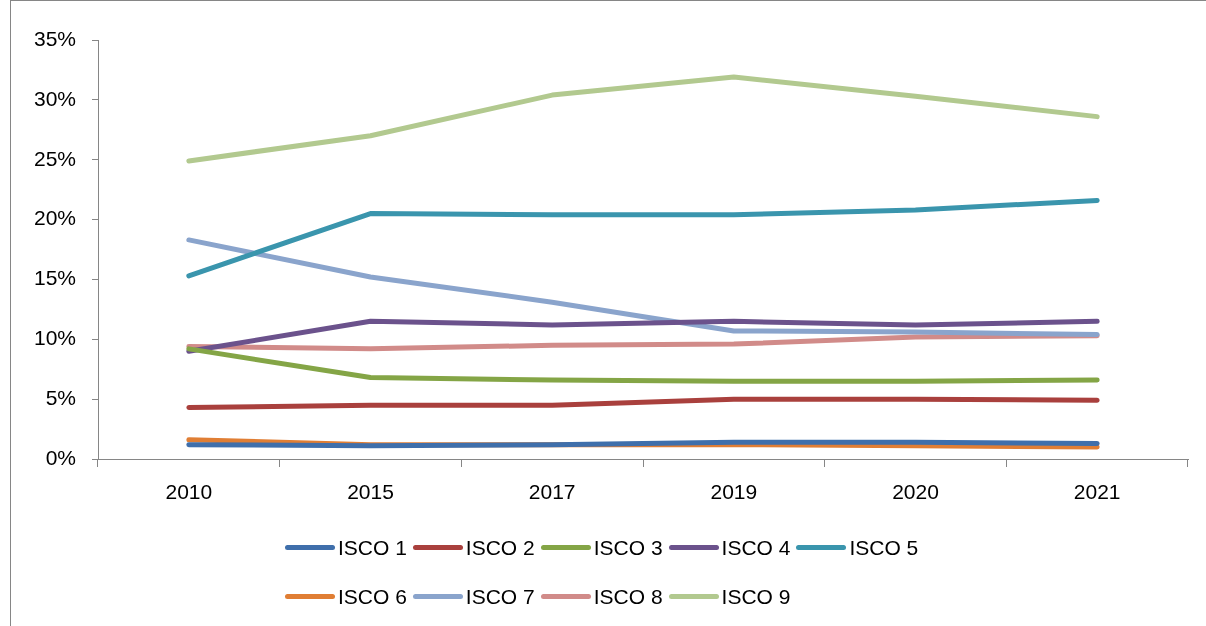 The image size is (1206, 626). Describe the element at coordinates (54, 338) in the screenshot. I see `y-tick-label: 10%` at that location.